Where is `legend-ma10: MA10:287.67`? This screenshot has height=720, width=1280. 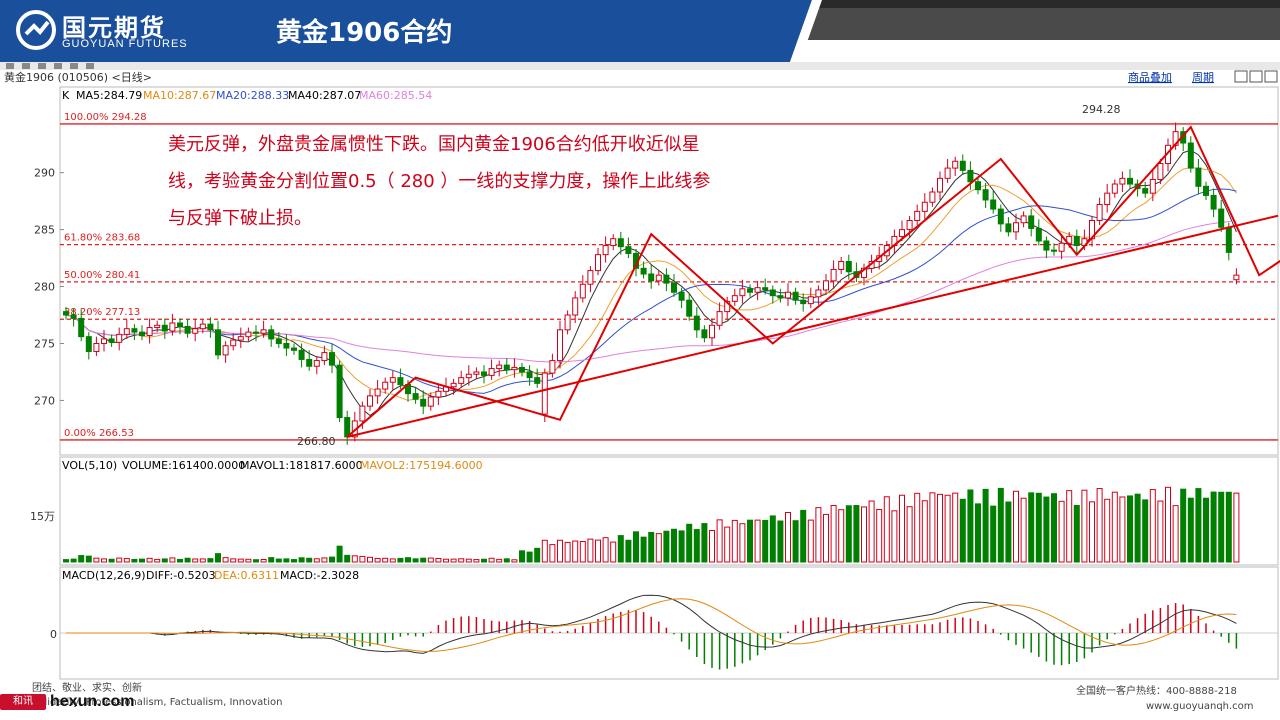
legend-ma10: MA10:287.67 is located at coordinates (179, 95).